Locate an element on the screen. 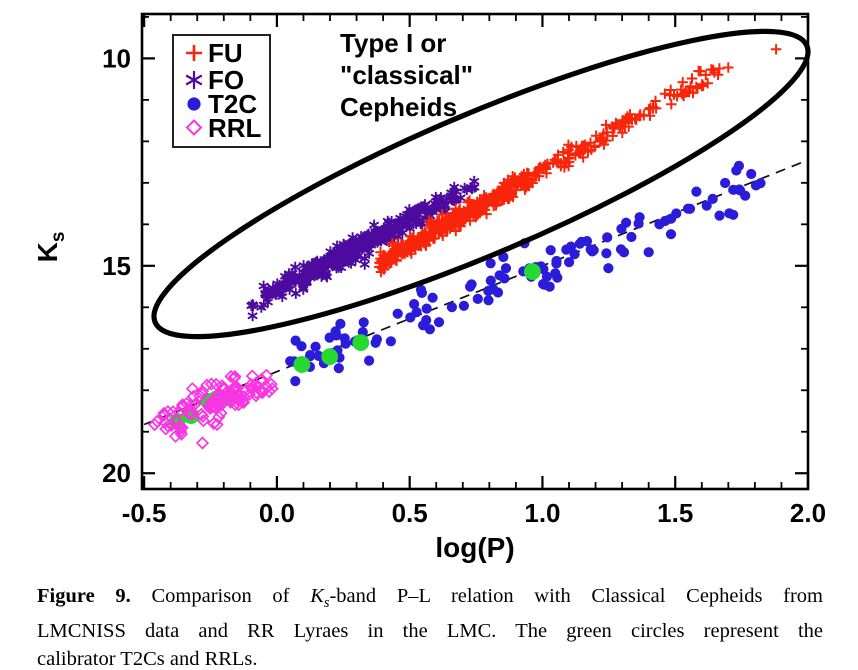 The width and height of the screenshot is (858, 670). annotation-line-2: "classical" is located at coordinates (406, 75).